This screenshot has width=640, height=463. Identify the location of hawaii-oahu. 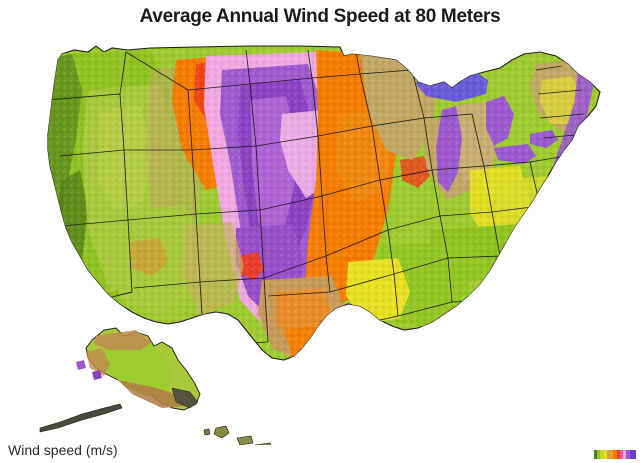
(207, 432).